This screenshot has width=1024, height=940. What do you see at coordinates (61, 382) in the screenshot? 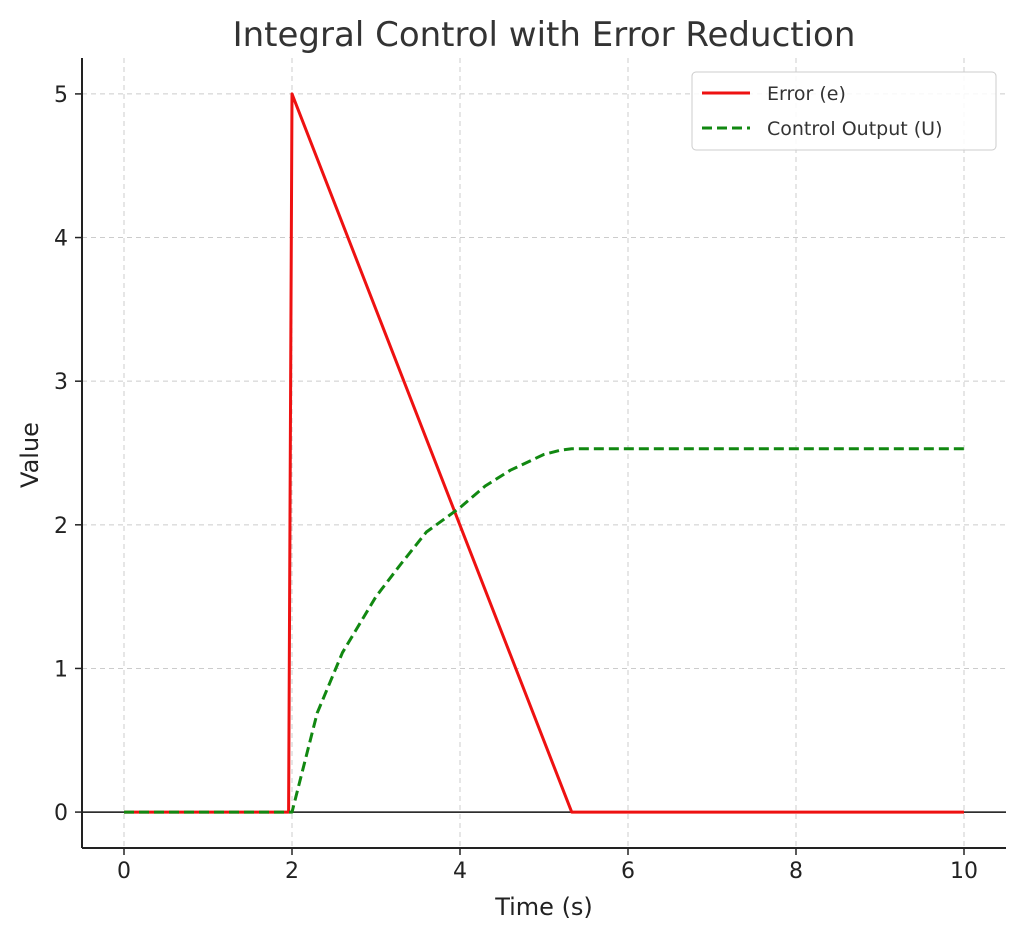
I see `y-tick-label: 3` at bounding box center [61, 382].